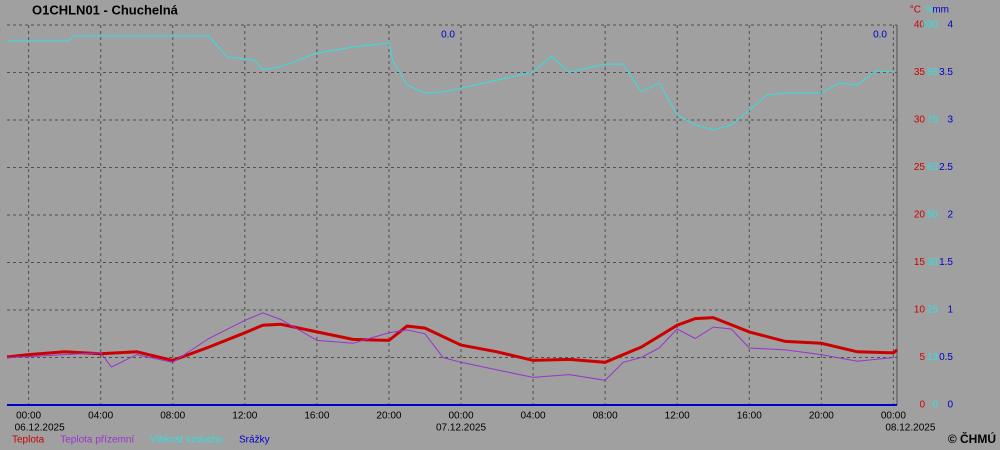 Image resolution: width=1000 pixels, height=450 pixels. Describe the element at coordinates (461, 428) in the screenshot. I see `date-label: 07.12.2025` at that location.